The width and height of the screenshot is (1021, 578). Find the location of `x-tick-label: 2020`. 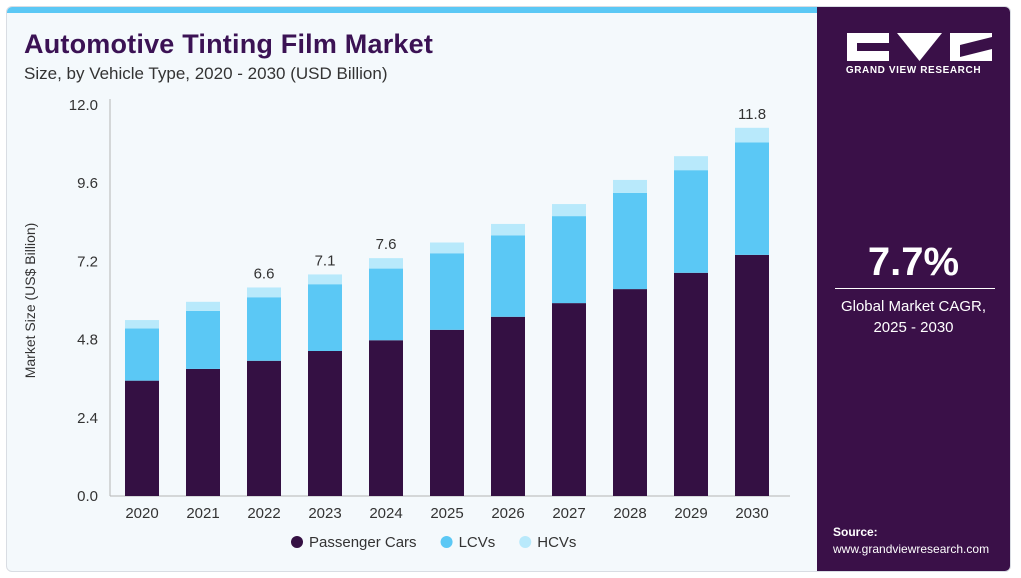

x-tick-label: 2020 is located at coordinates (141, 513).